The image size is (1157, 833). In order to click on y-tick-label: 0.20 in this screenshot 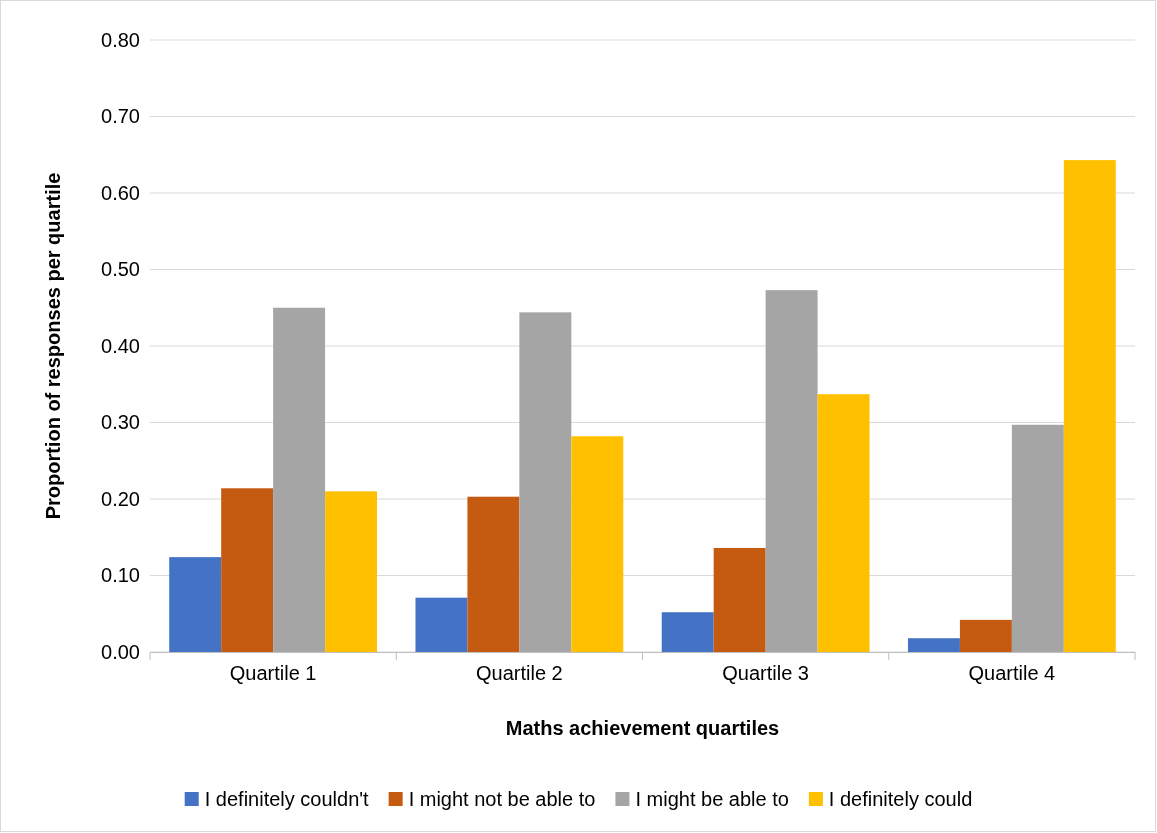, I will do `click(120, 498)`.